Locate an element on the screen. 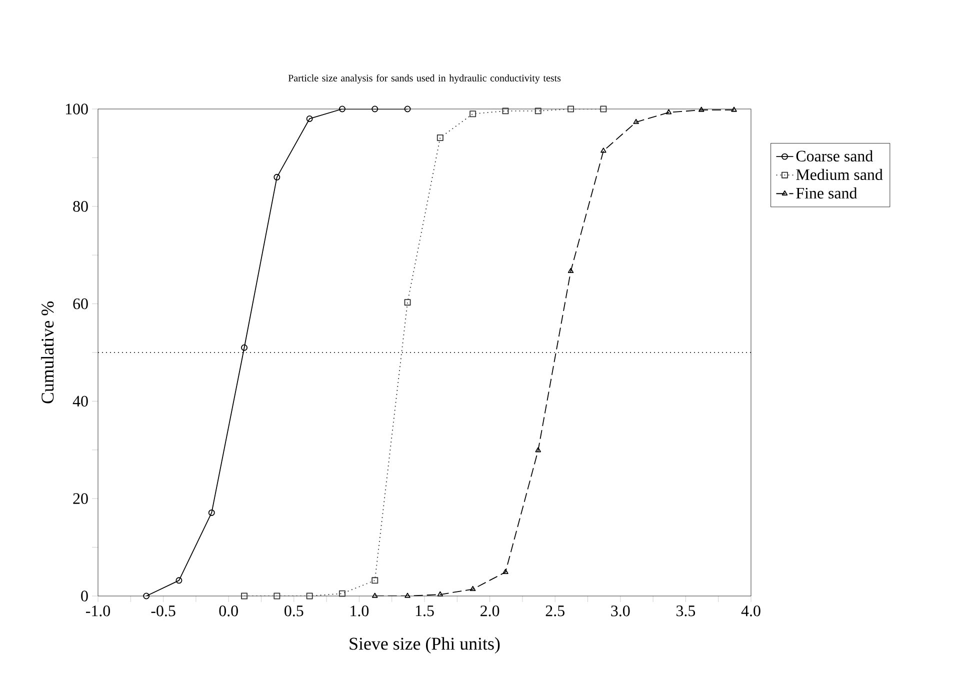 The image size is (956, 688). y-tick-label: 20 is located at coordinates (80, 498).